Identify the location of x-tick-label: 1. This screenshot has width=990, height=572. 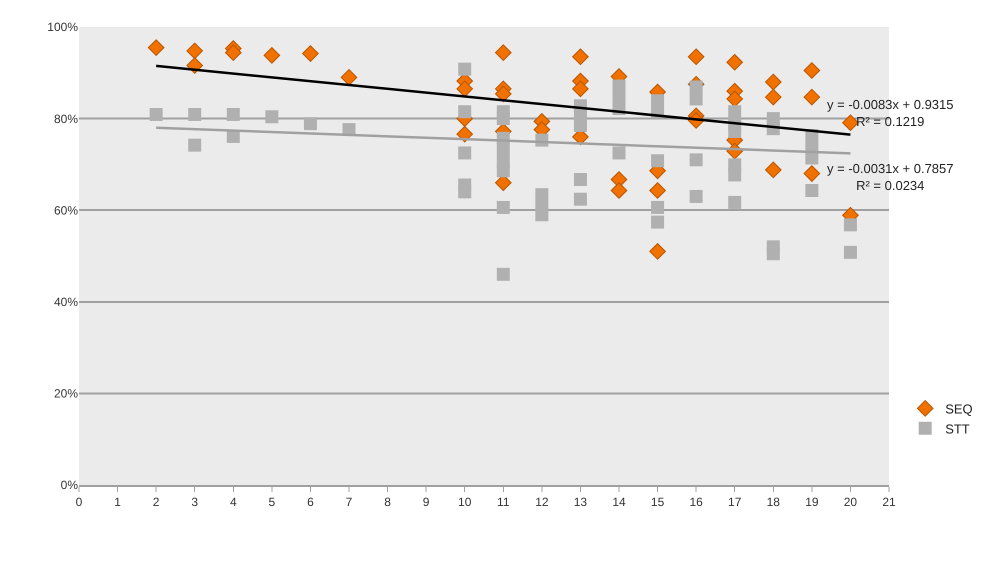
(118, 502).